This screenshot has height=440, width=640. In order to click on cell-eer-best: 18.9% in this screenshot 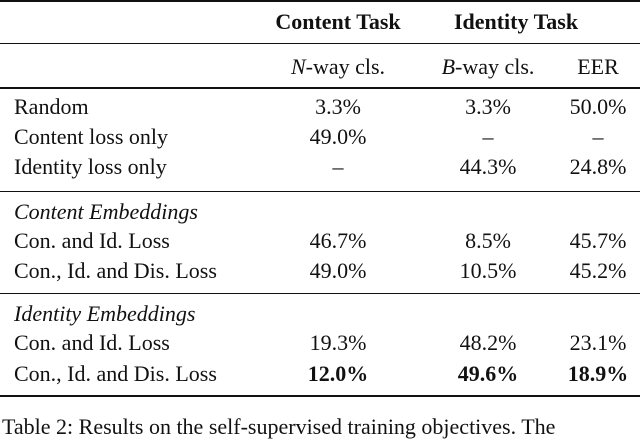, I will do `click(598, 373)`.